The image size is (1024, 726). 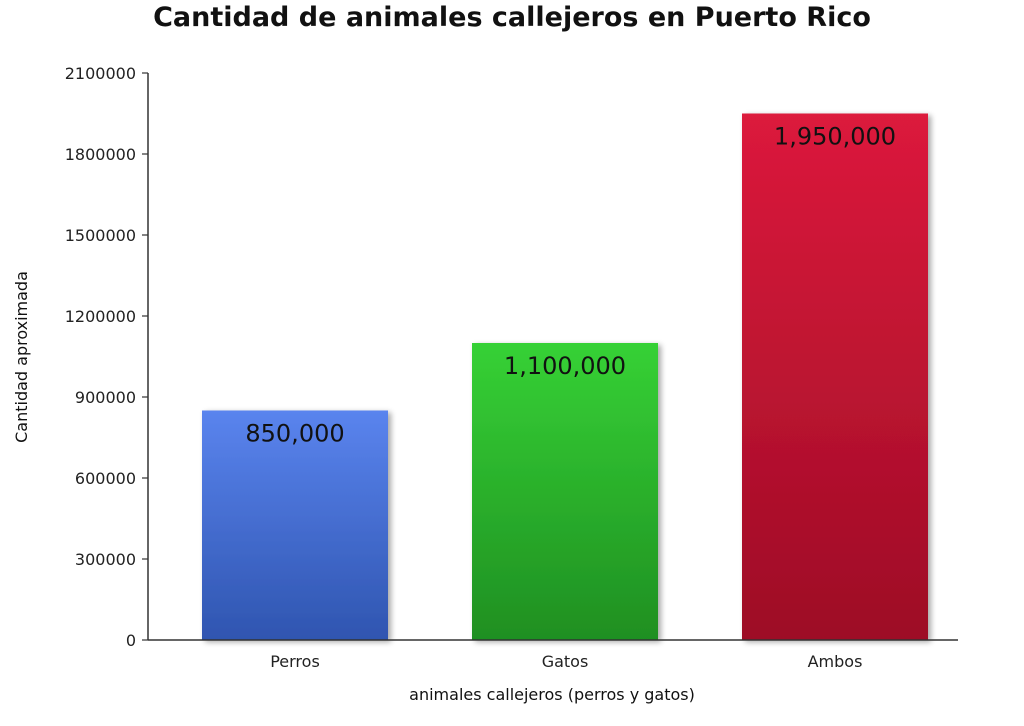 I want to click on x-axis-categories: Perros Gatos Ambos, so click(x=566, y=661).